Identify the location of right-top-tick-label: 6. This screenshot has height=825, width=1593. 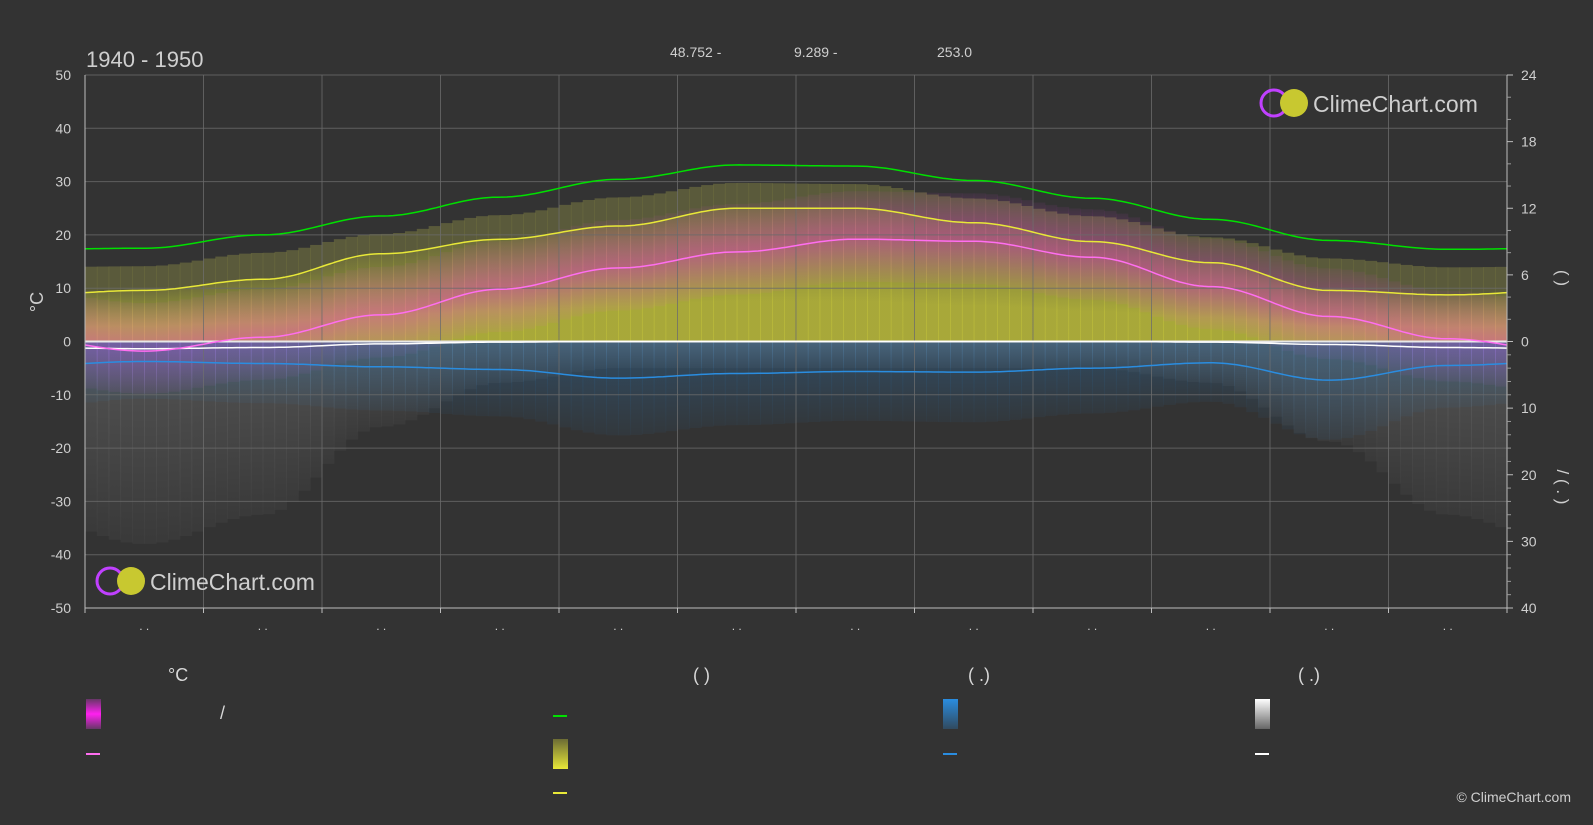
(1525, 275).